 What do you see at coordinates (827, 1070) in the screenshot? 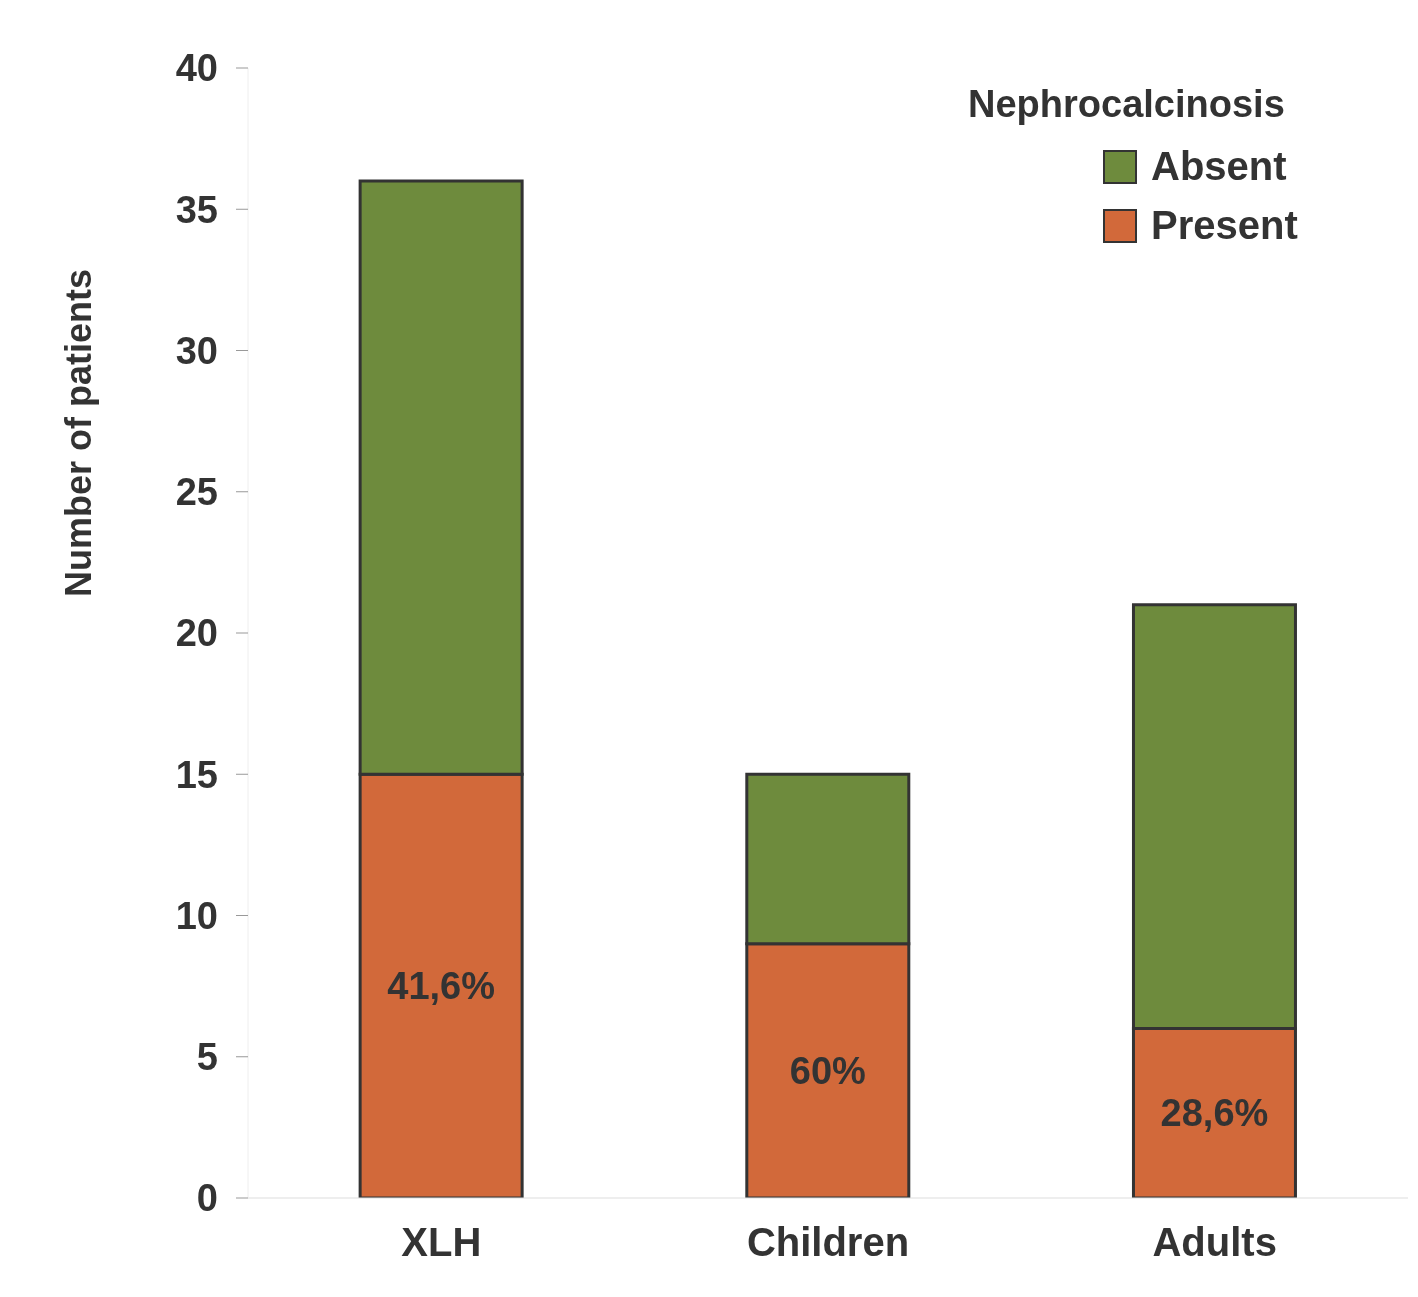
I see `annotation: 60%` at bounding box center [827, 1070].